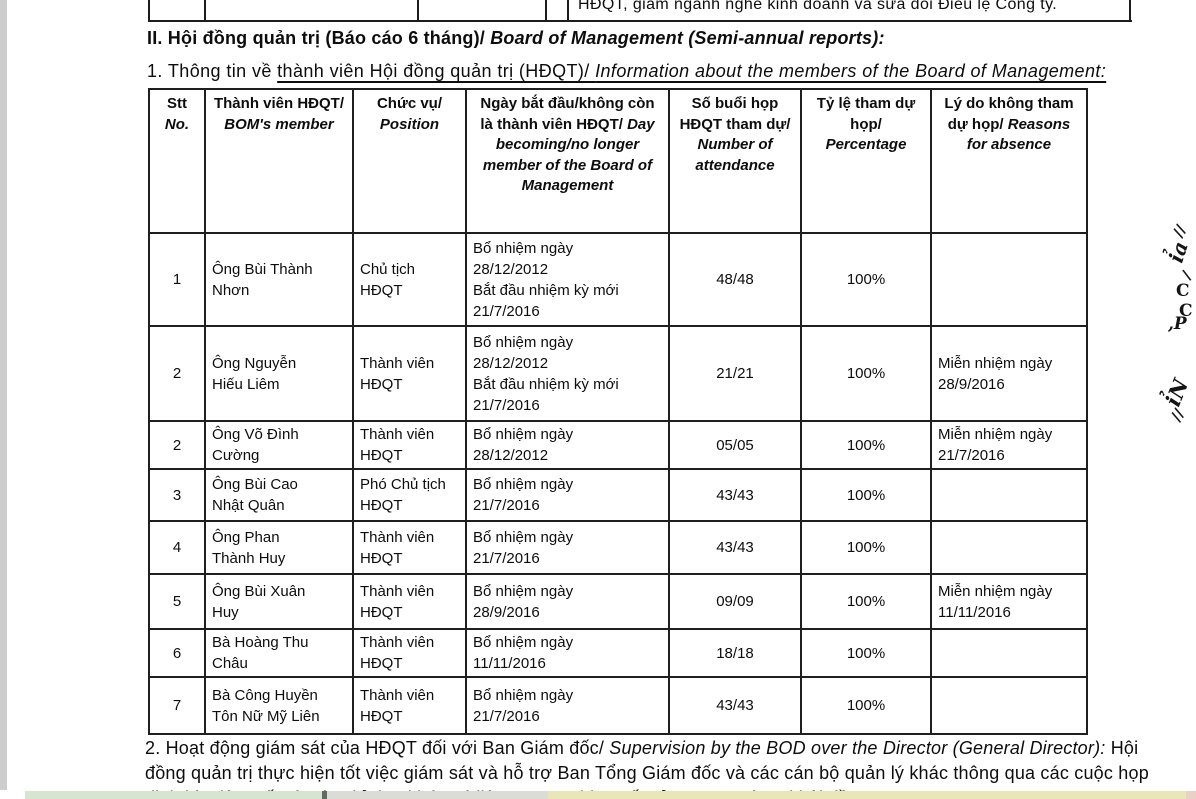  Describe the element at coordinates (279, 373) in the screenshot. I see `cell-member: Ông Nguyễn Hiếu Liêm` at that location.